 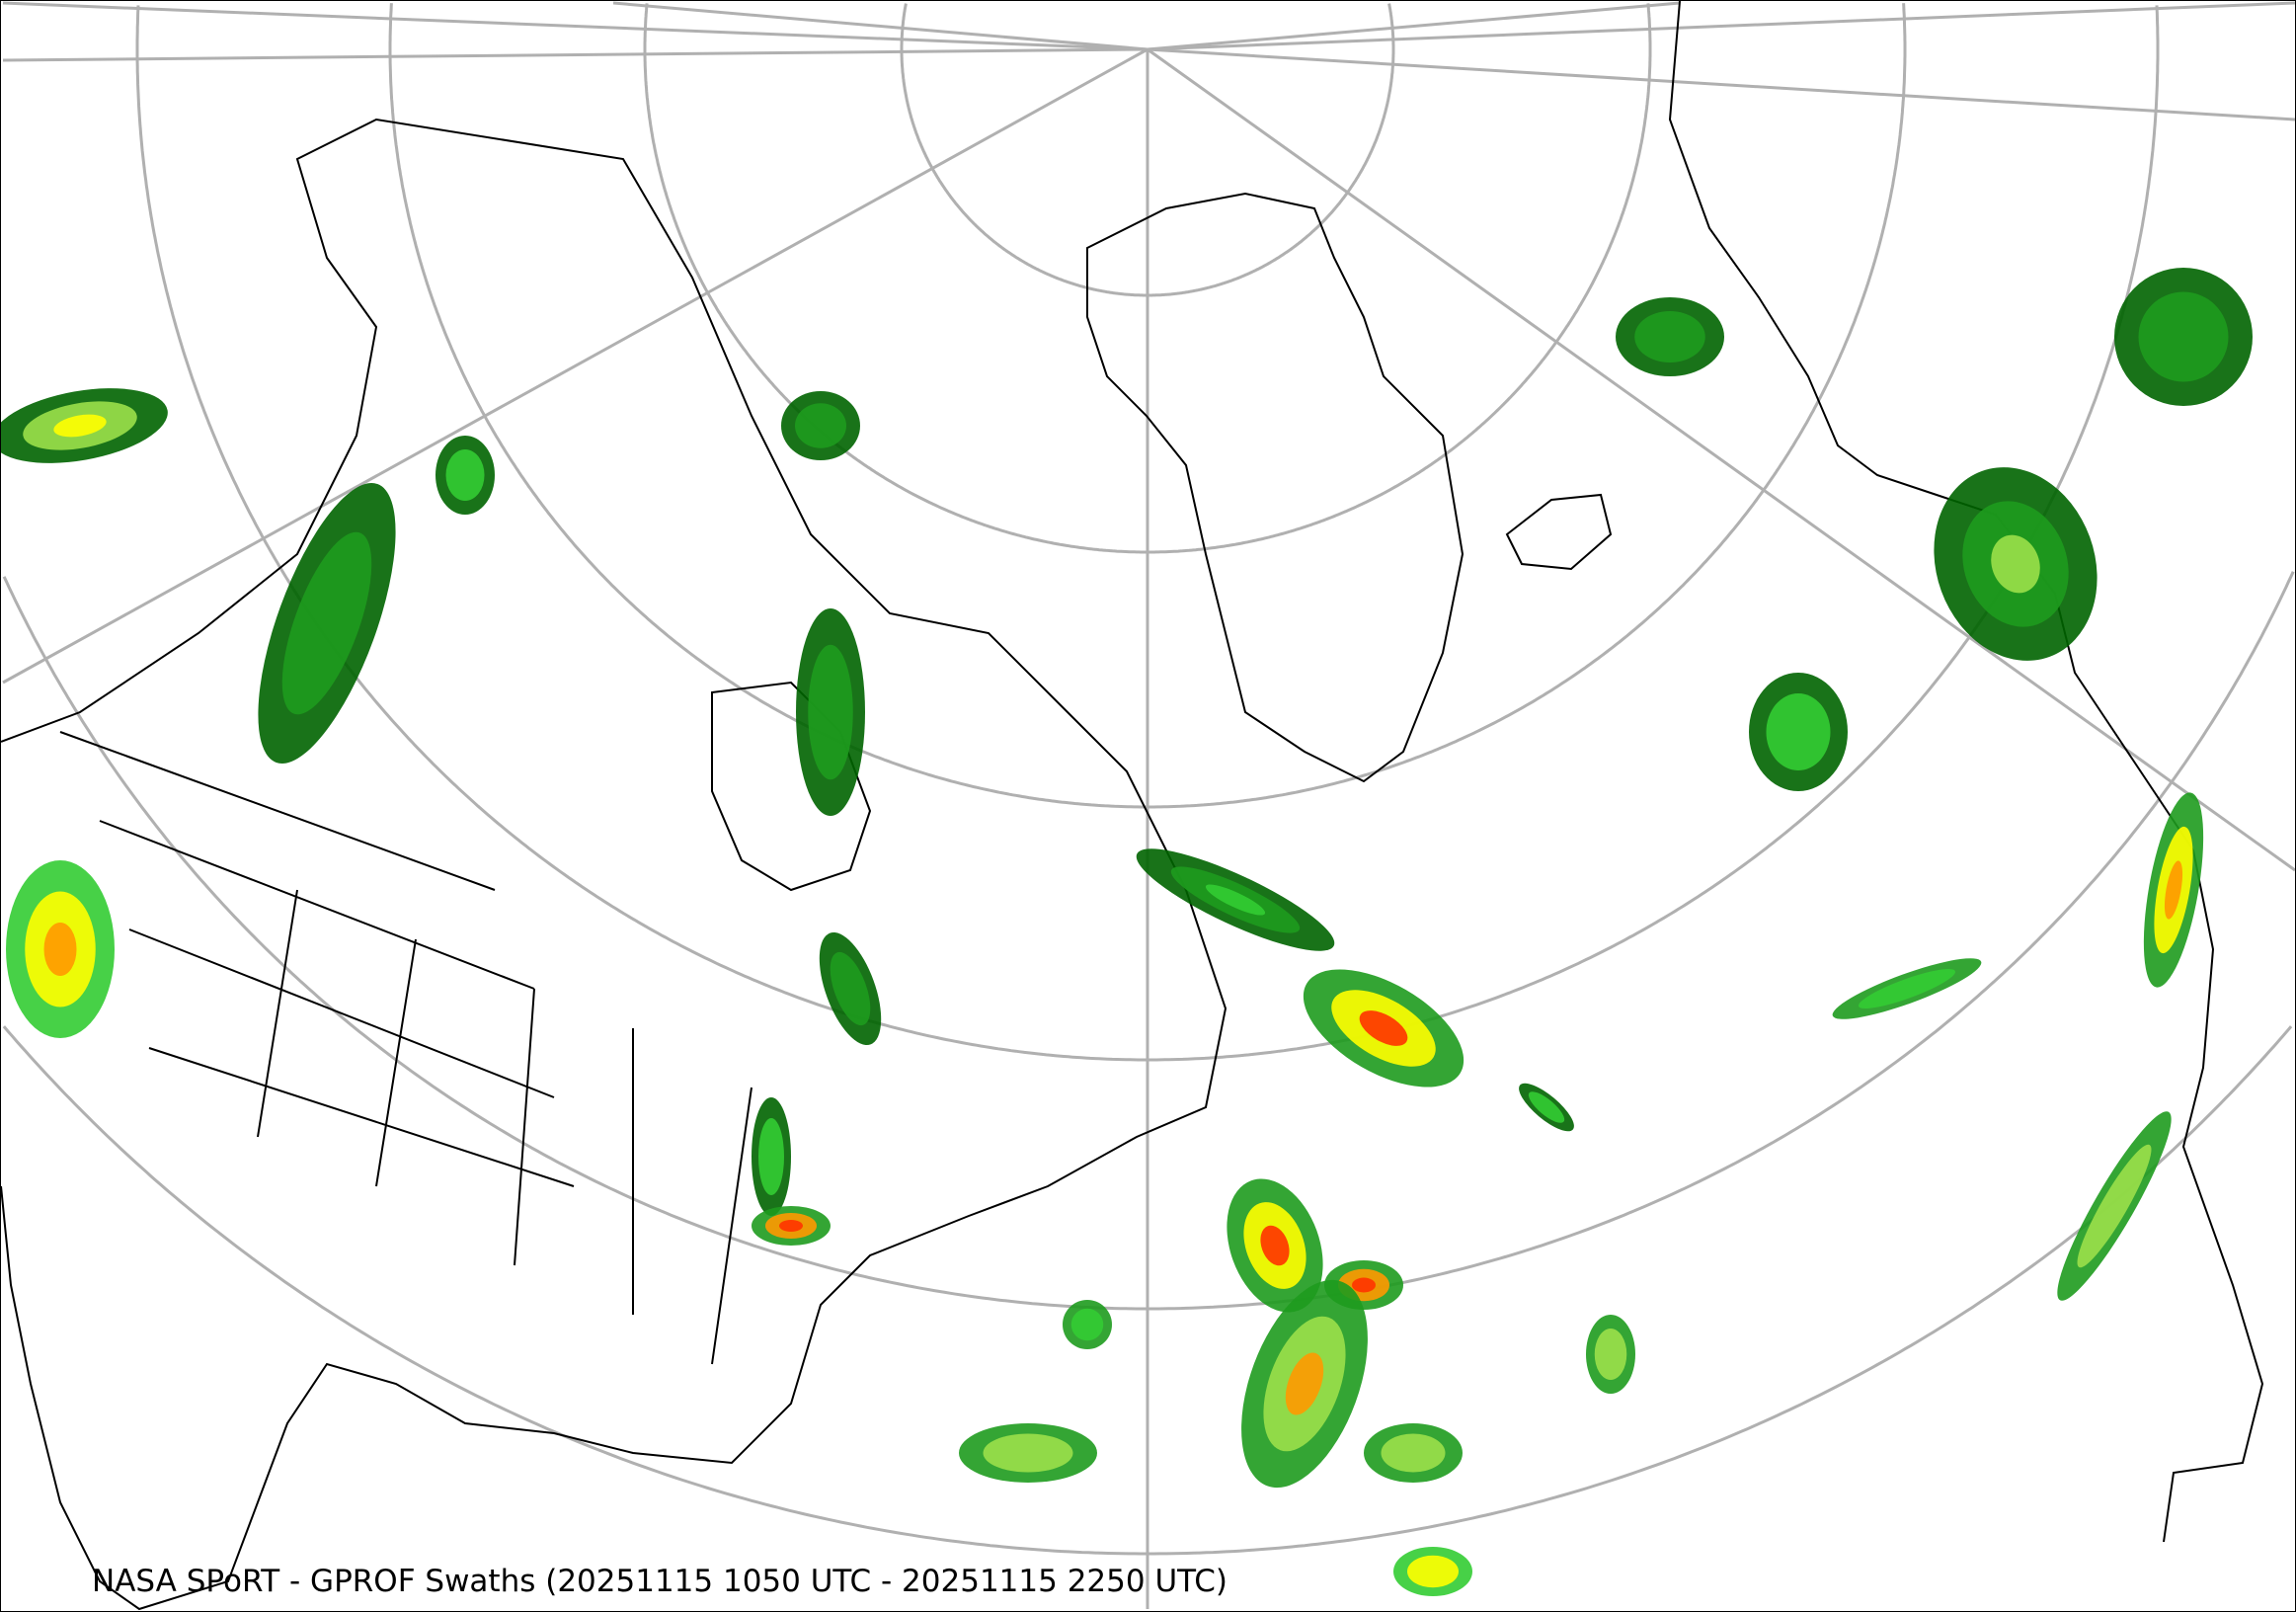 What do you see at coordinates (406, 1048) in the screenshot?
I see `us-state-borders` at bounding box center [406, 1048].